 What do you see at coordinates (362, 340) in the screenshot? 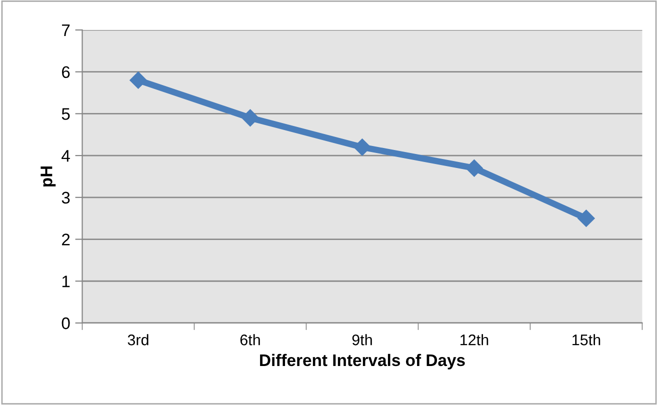
I see `x-tick-label: 9th` at bounding box center [362, 340].